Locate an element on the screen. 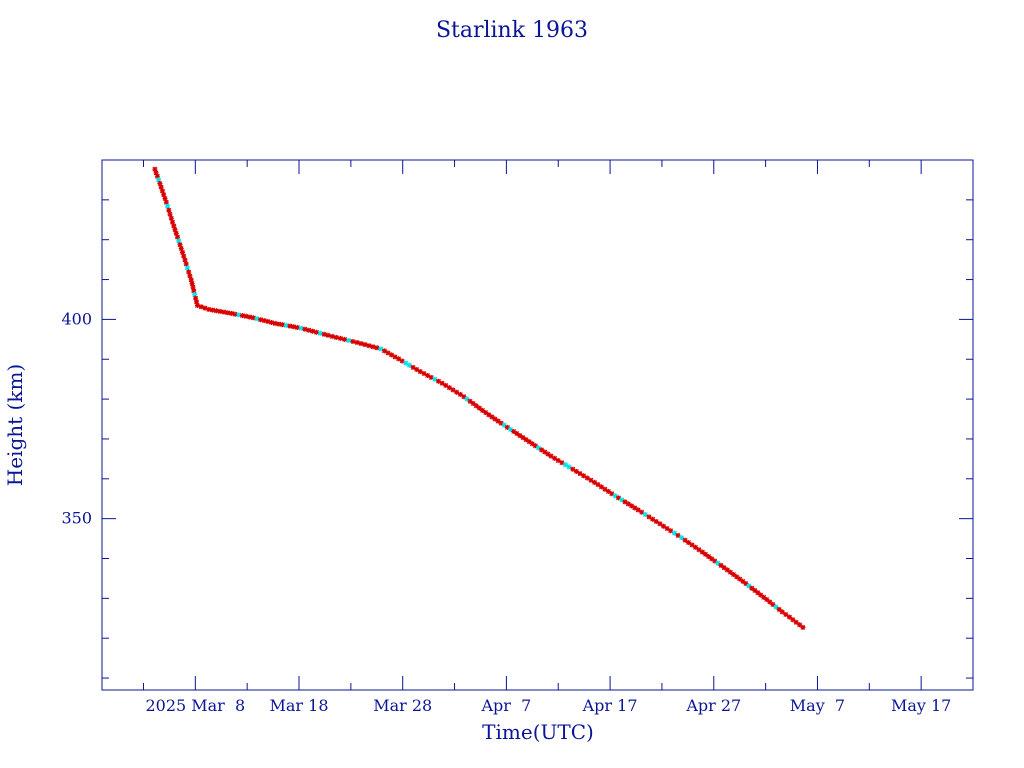  y-tick-label: 350 is located at coordinates (76, 518).